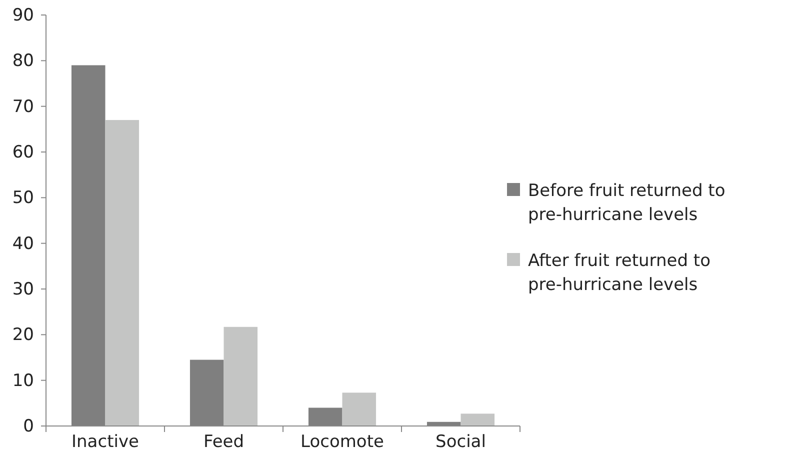 This screenshot has width=790, height=471. What do you see at coordinates (23, 289) in the screenshot?
I see `y-tick-label: 30` at bounding box center [23, 289].